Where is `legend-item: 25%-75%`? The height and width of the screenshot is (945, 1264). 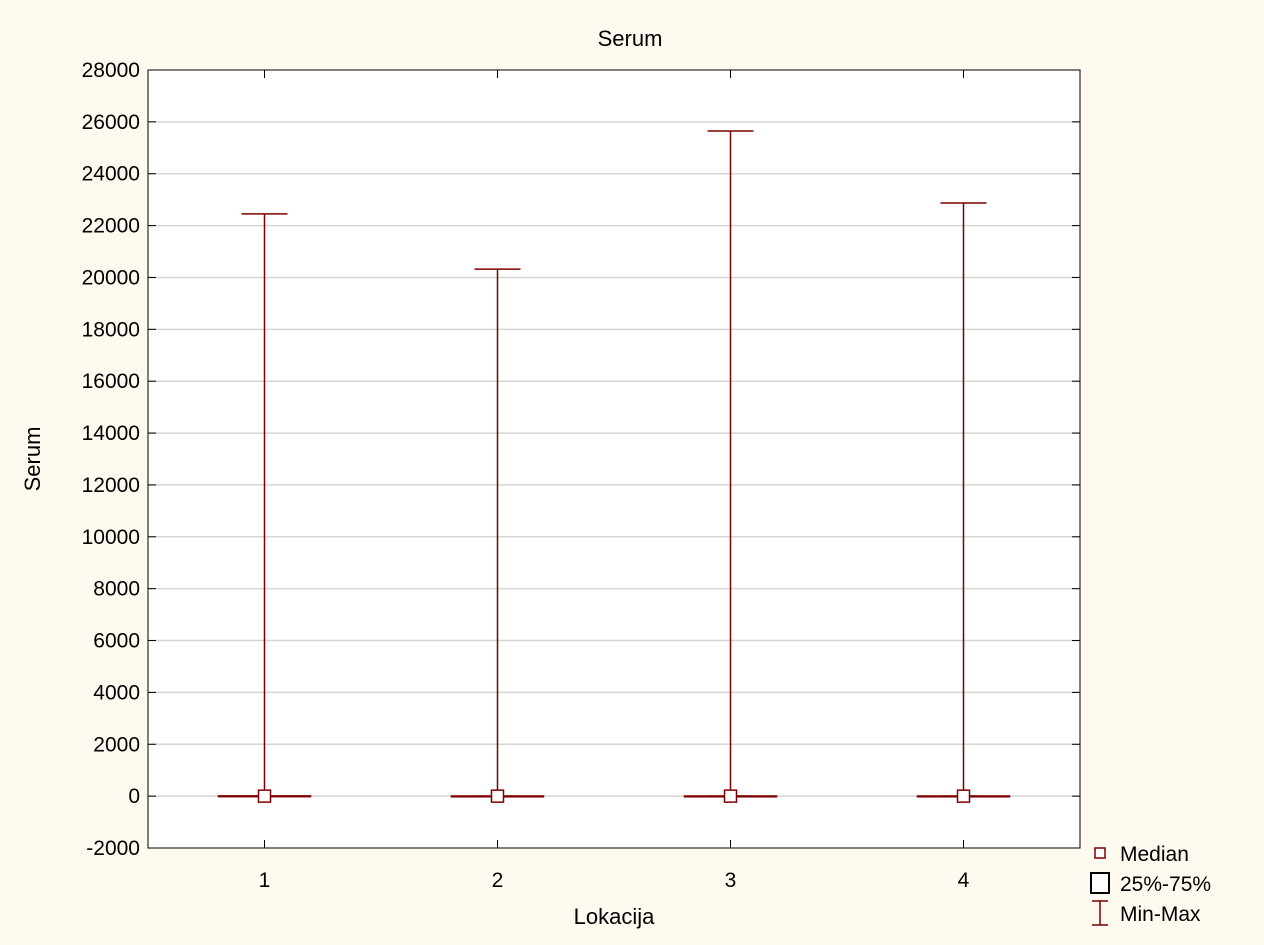 legend-item: 25%-75% is located at coordinates (1150, 884).